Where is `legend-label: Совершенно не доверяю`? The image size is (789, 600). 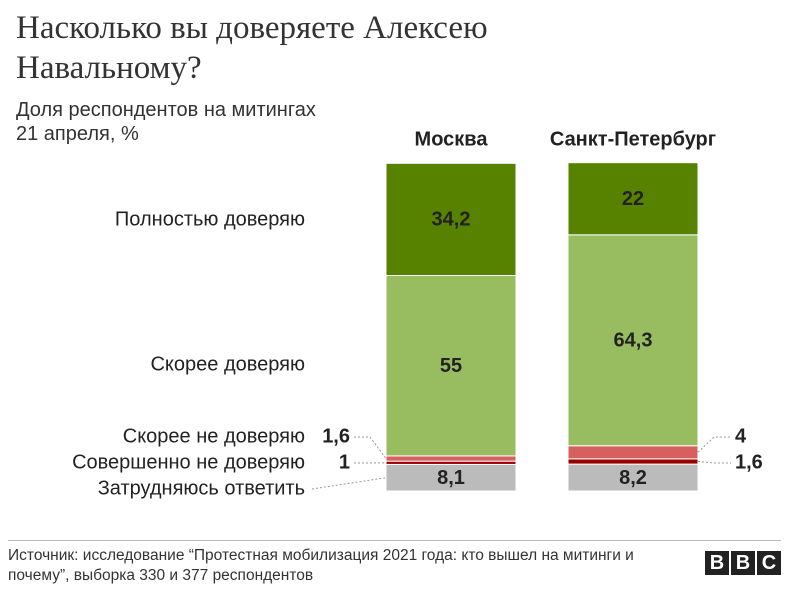
legend-label: Совершенно не доверяю is located at coordinates (188, 462).